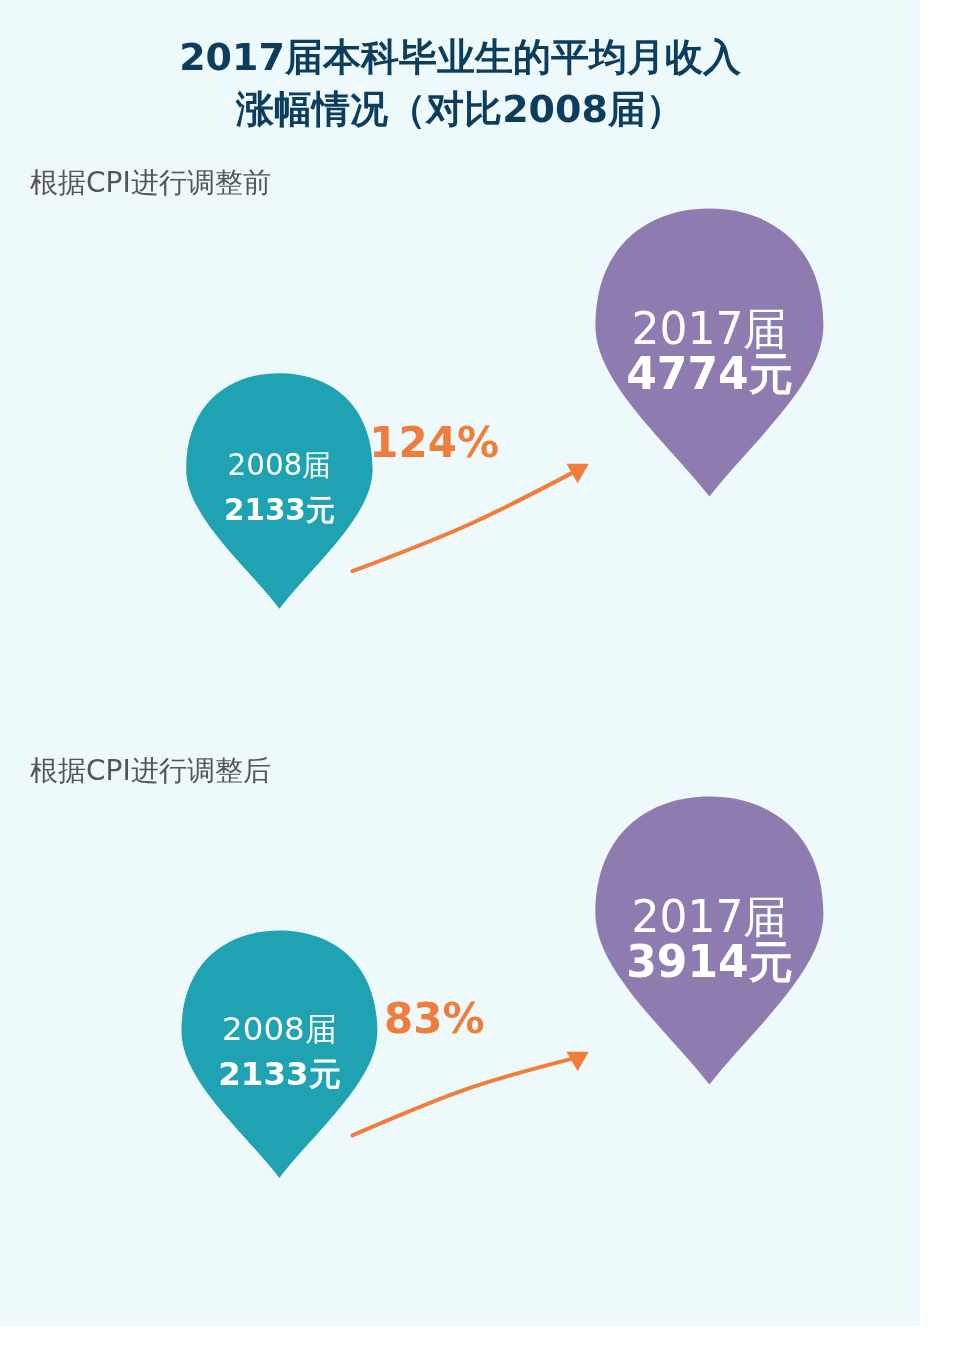  Describe the element at coordinates (150, 183) in the screenshot. I see `text: 根据CPI进行调整前` at that location.